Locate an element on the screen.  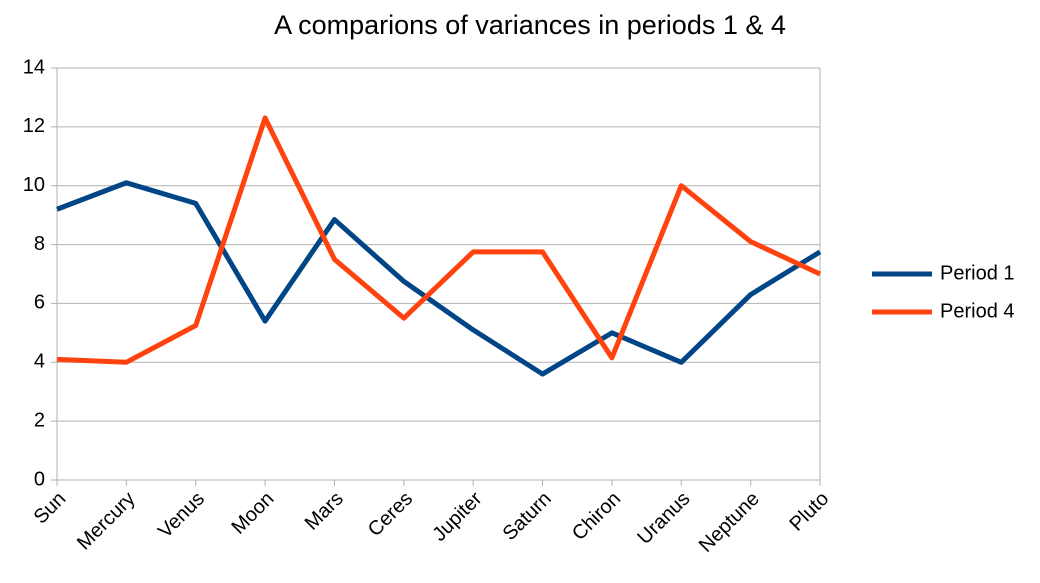
x-tick-label: Jupiter is located at coordinates (457, 516).